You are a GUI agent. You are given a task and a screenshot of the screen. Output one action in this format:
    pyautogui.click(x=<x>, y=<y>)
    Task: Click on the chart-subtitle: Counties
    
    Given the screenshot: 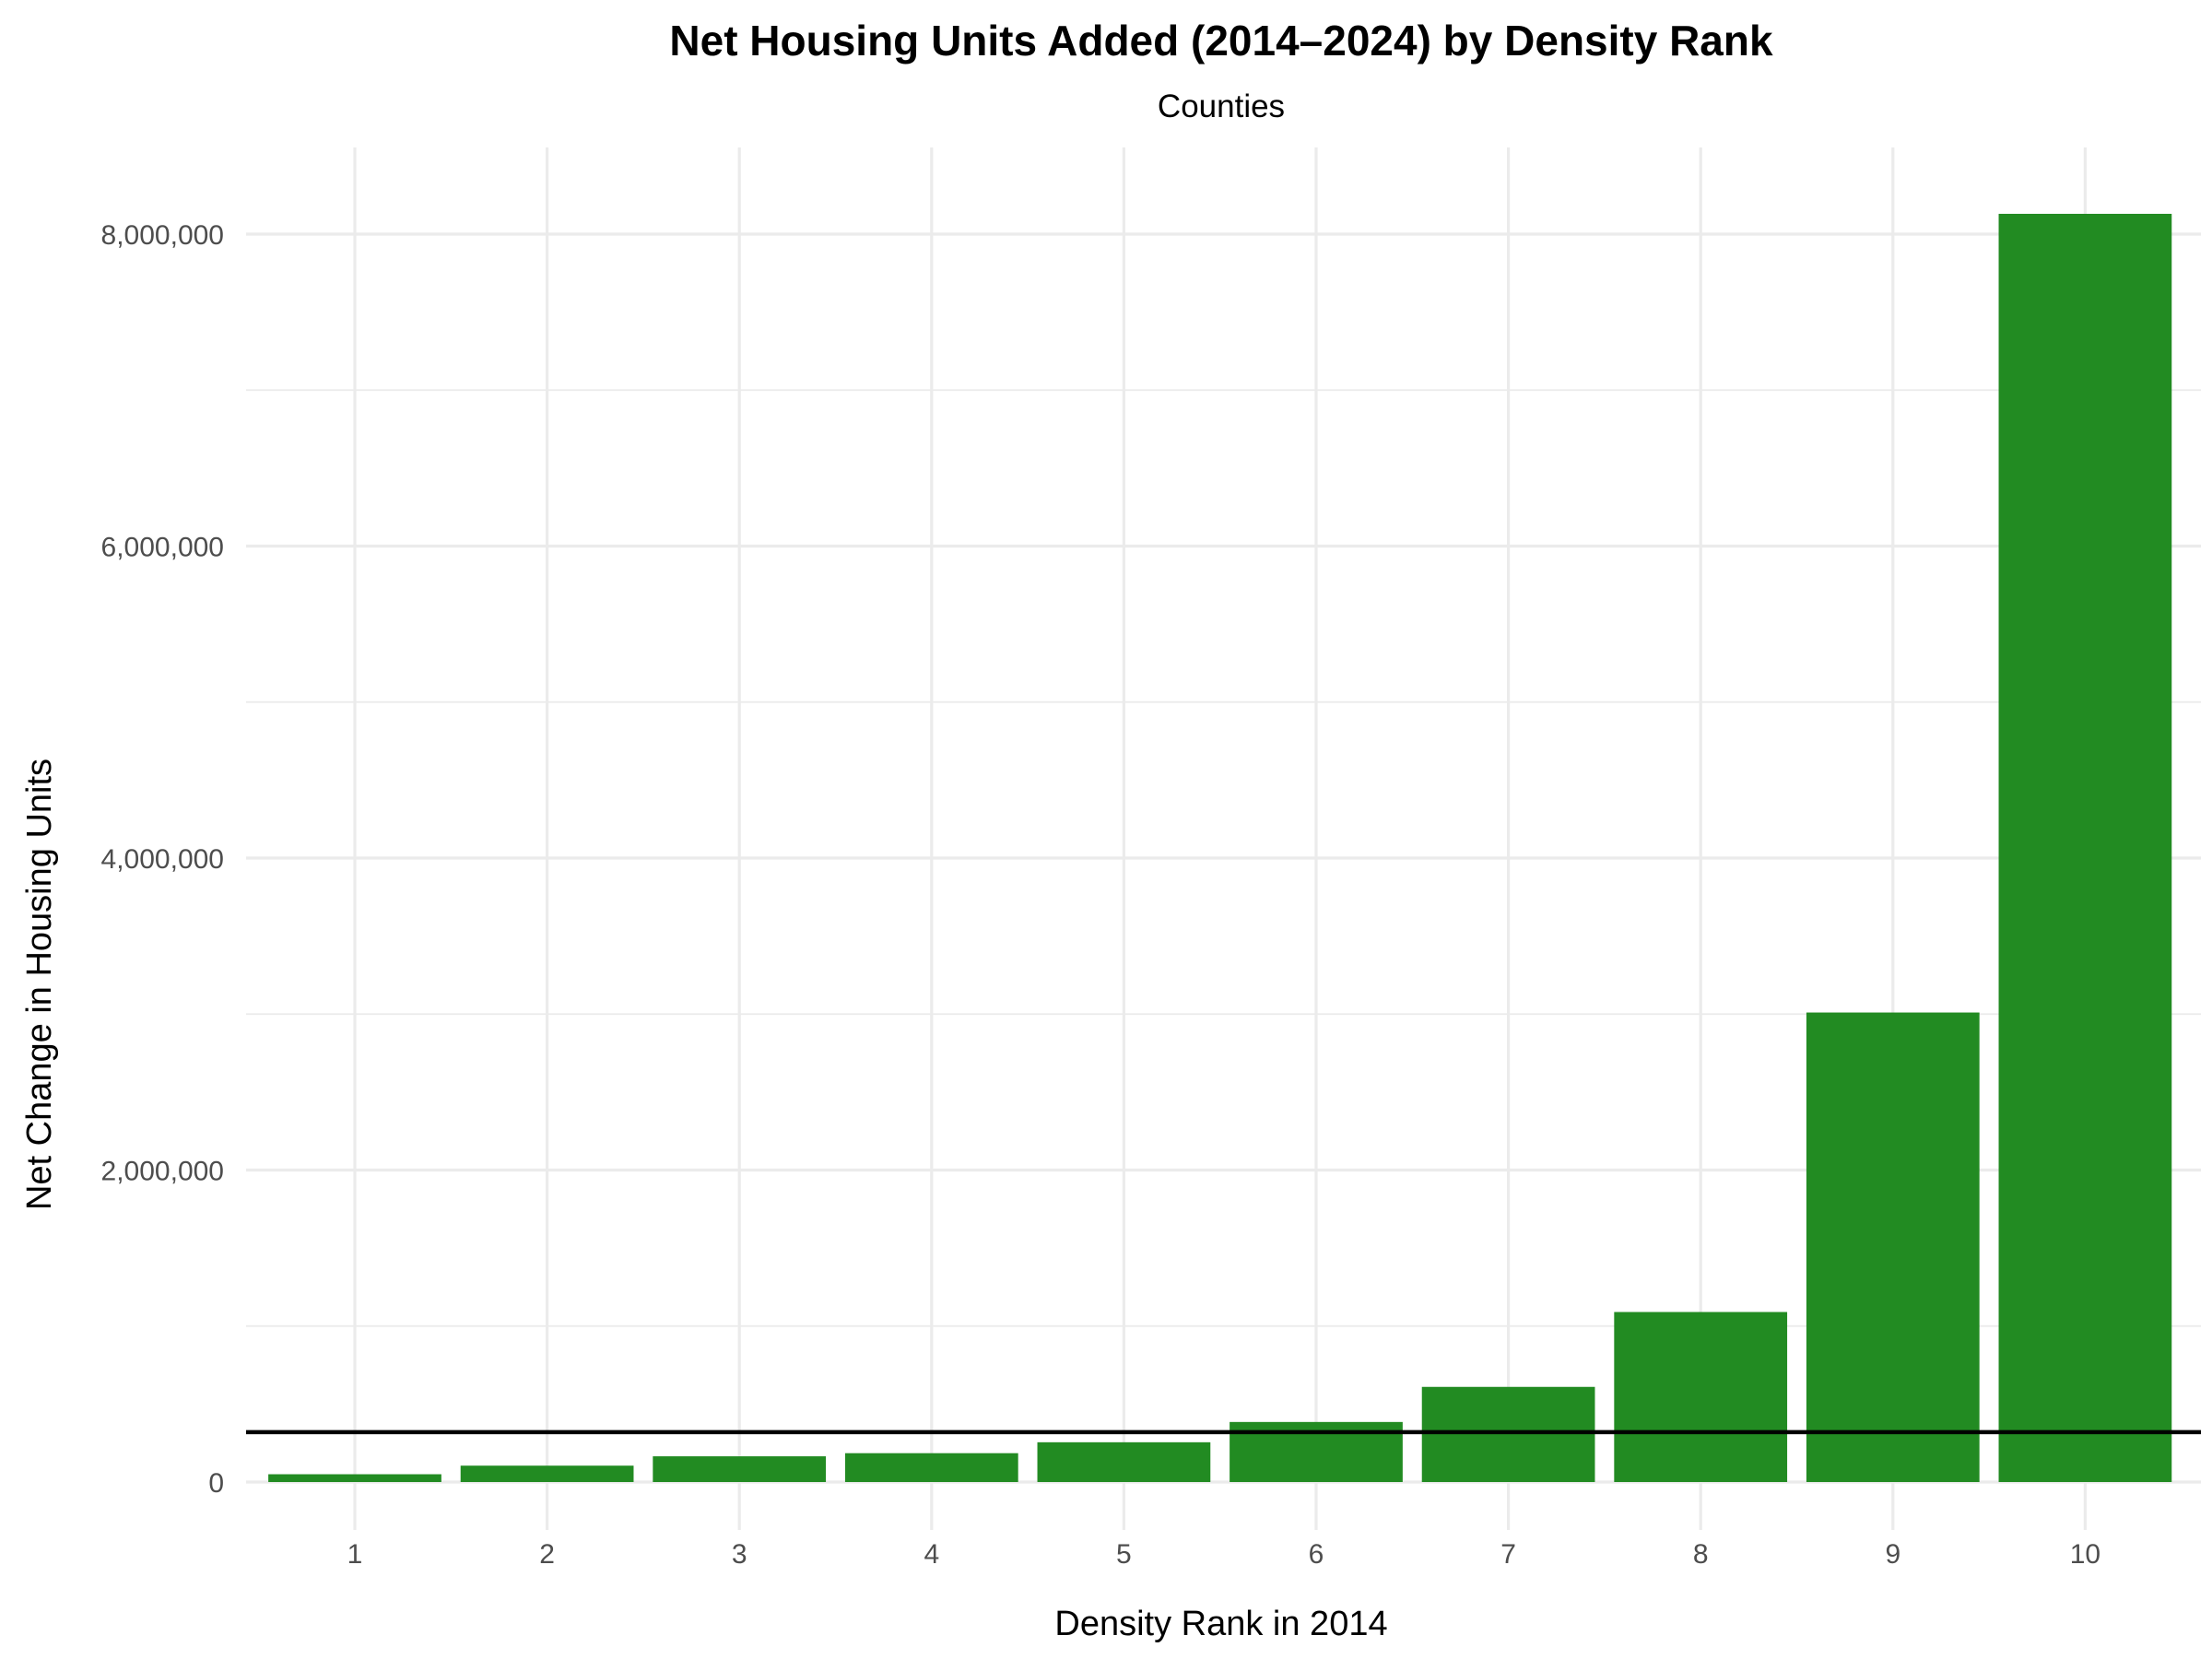 What is the action you would take?
    pyautogui.click(x=1221, y=106)
    